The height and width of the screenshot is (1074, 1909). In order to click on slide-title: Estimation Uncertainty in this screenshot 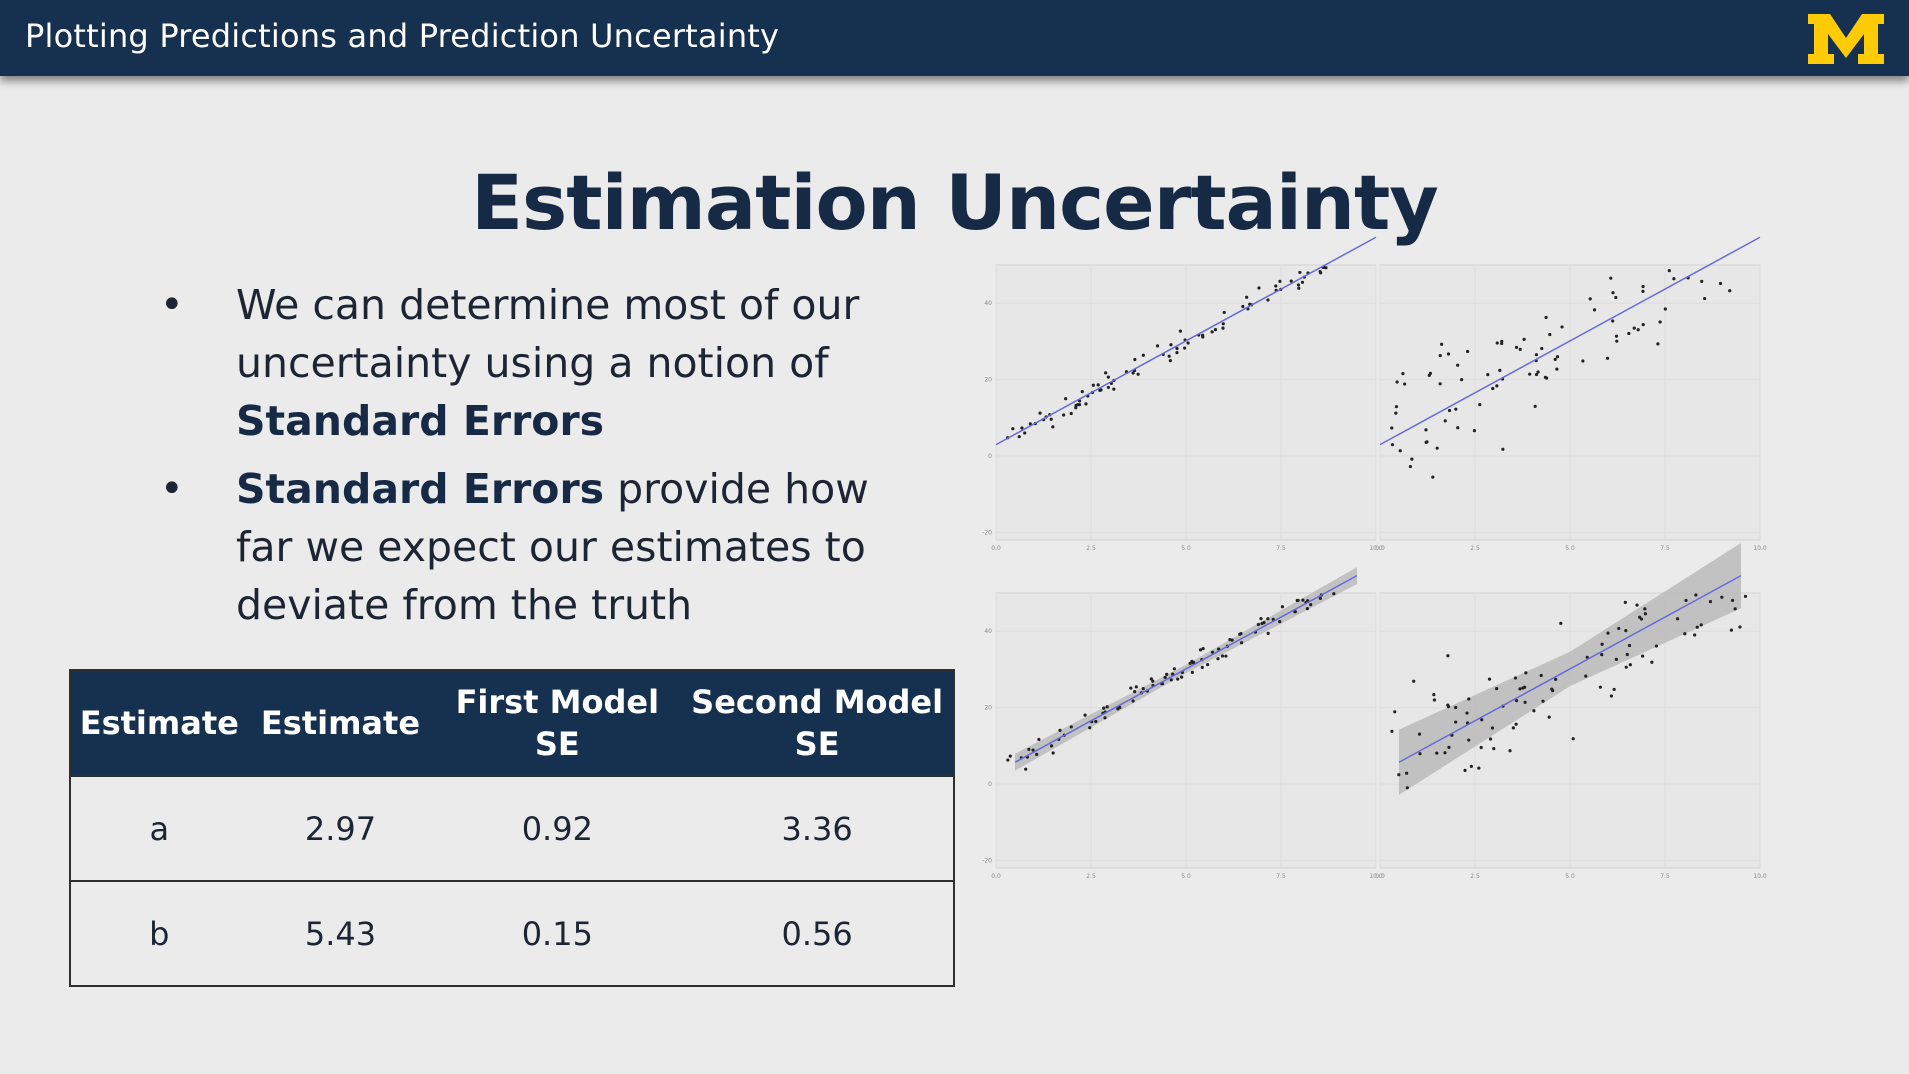, I will do `click(955, 202)`.